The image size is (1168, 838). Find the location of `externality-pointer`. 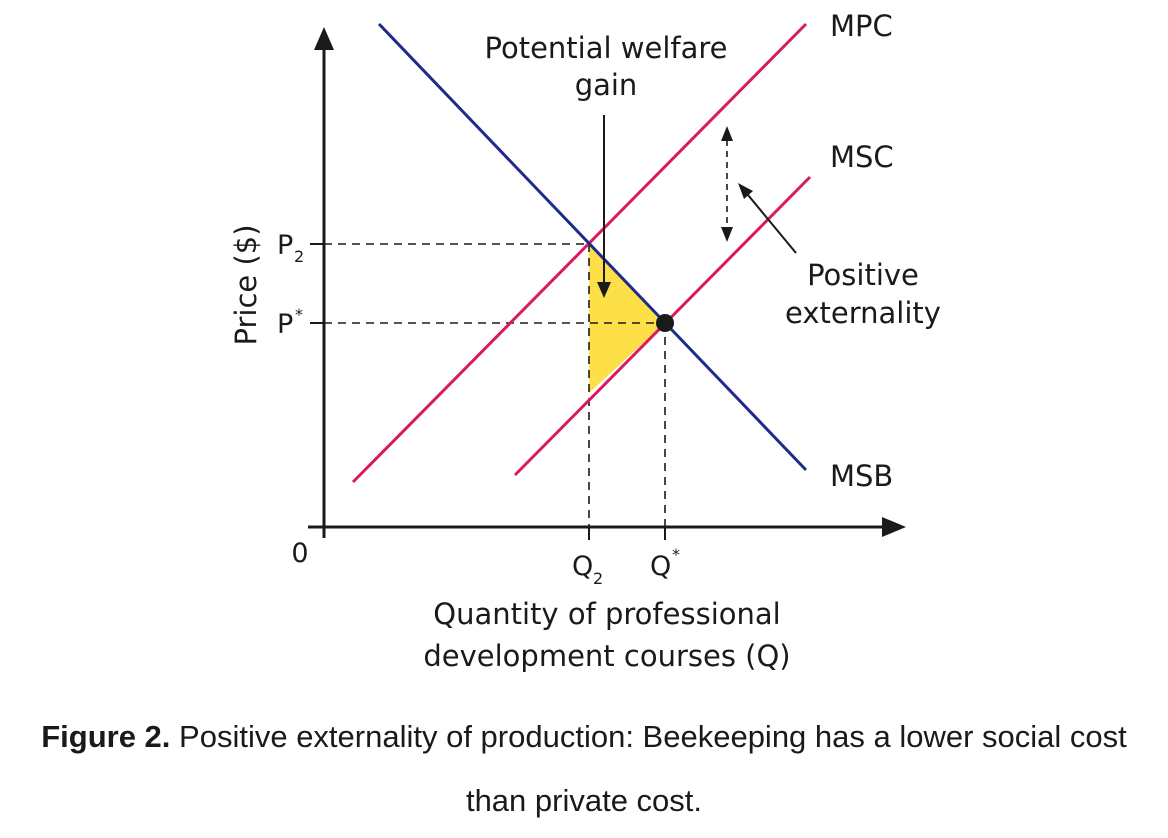

externality-pointer is located at coordinates (772, 224).